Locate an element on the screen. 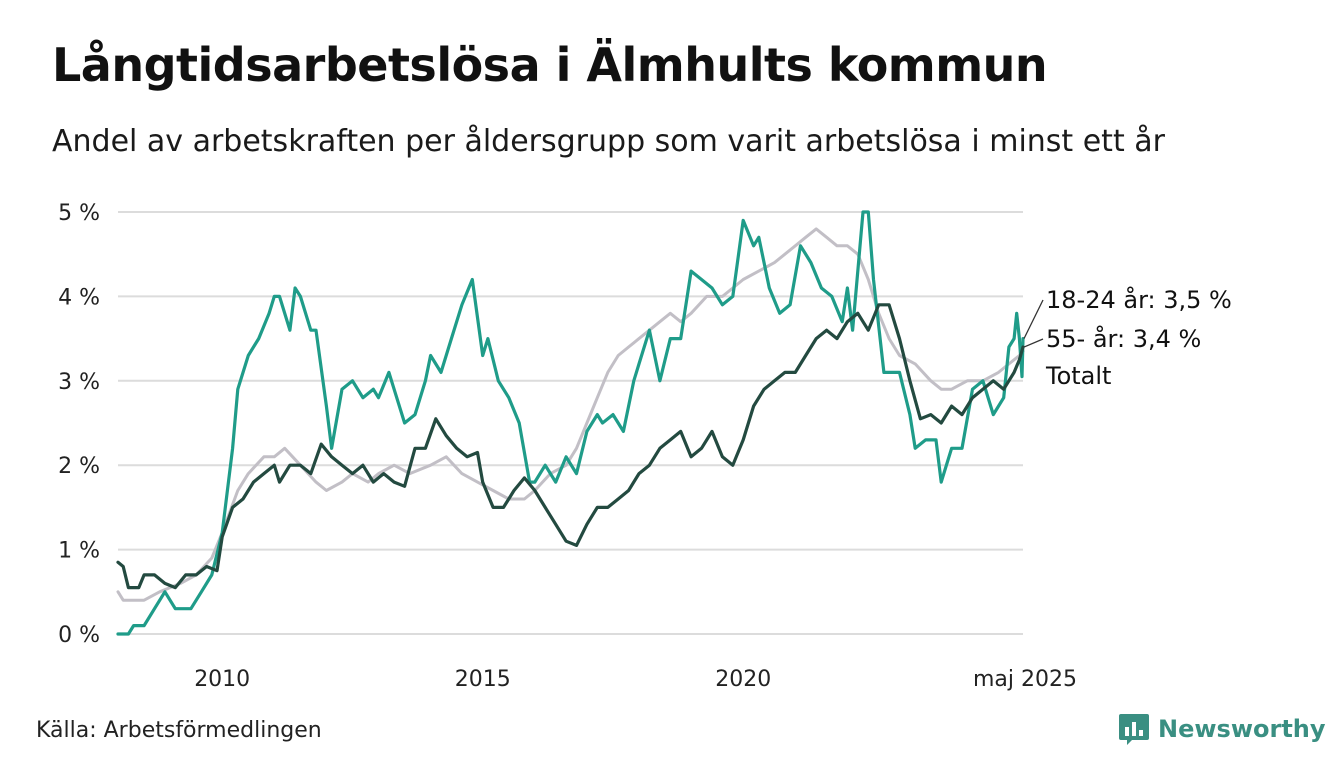  source-note: Källa: Arbetsförmedlingen is located at coordinates (179, 730).